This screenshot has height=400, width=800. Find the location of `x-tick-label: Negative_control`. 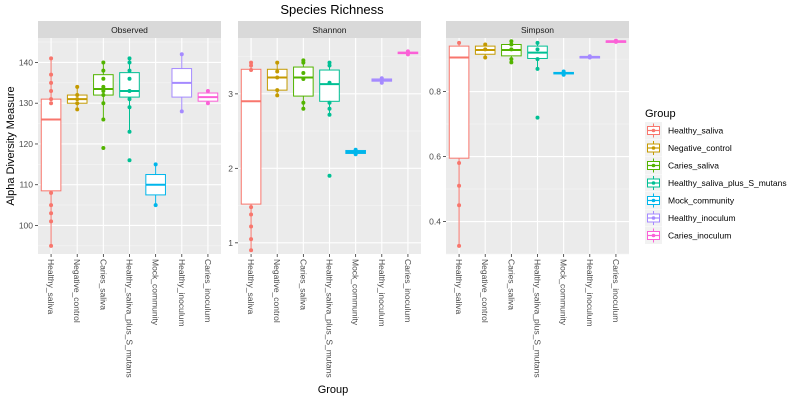

x-tick-label: Negative_control is located at coordinates (485, 291).